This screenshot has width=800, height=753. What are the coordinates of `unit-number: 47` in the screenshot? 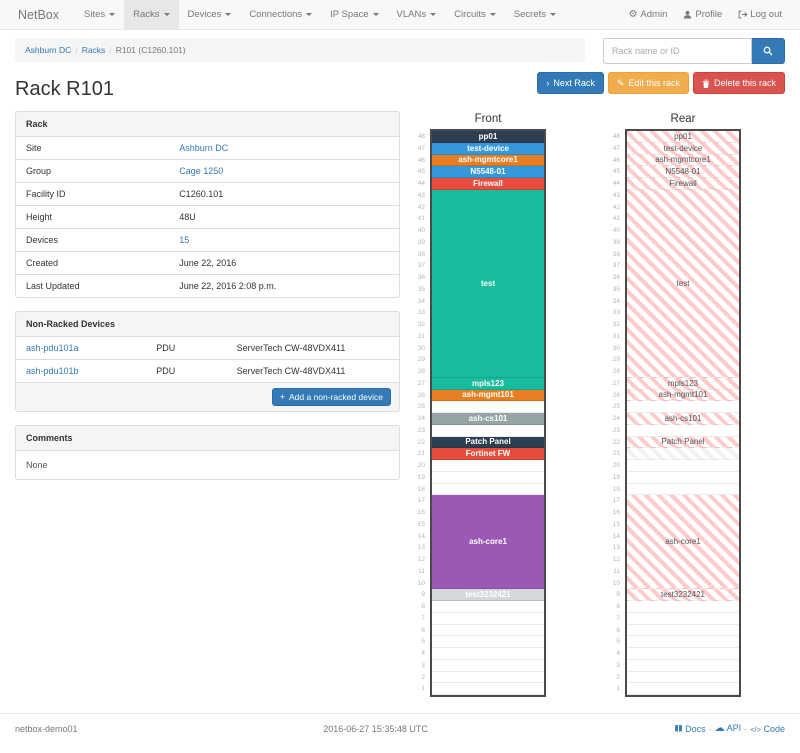 It's located at (616, 148).